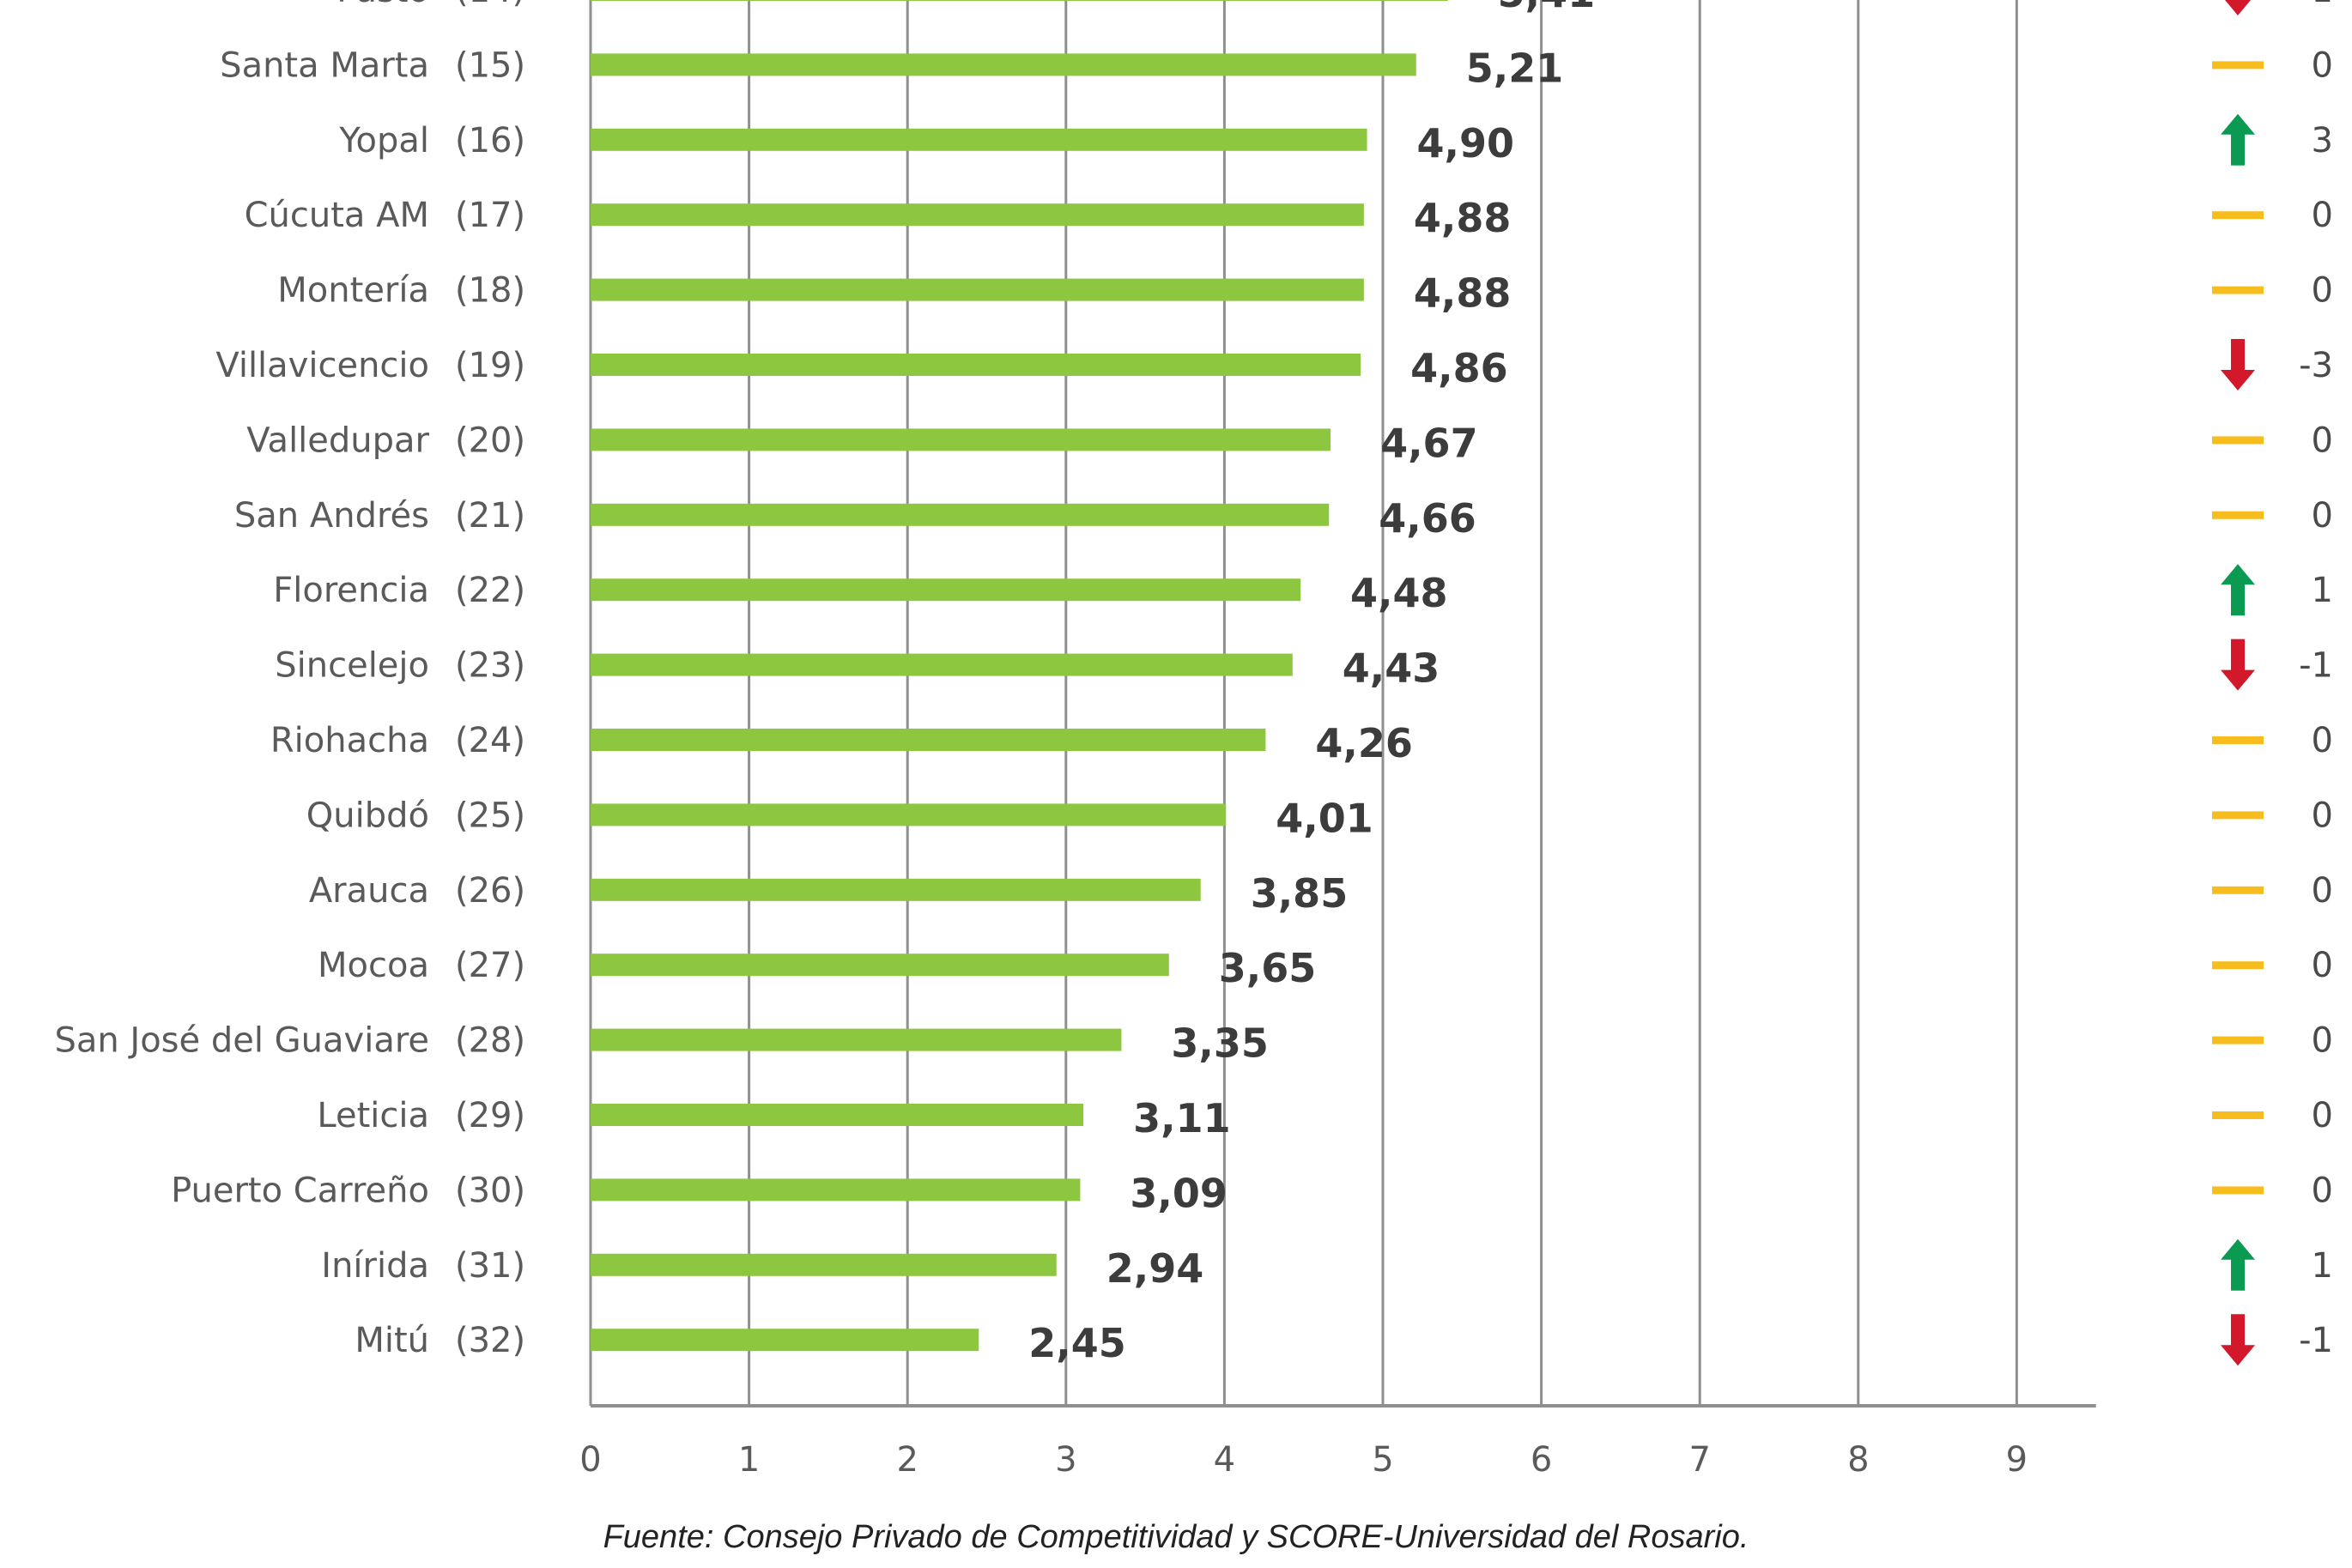  What do you see at coordinates (373, 1115) in the screenshot?
I see `category-label: Leticia` at bounding box center [373, 1115].